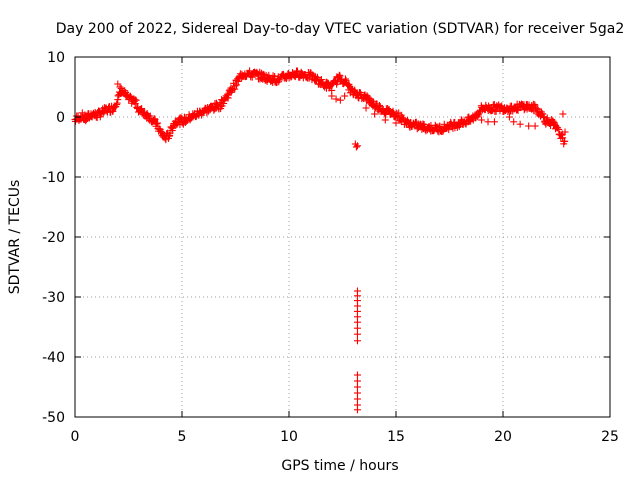  I want to click on y-axis-title: SDTVAR / TECUs, so click(15, 237).